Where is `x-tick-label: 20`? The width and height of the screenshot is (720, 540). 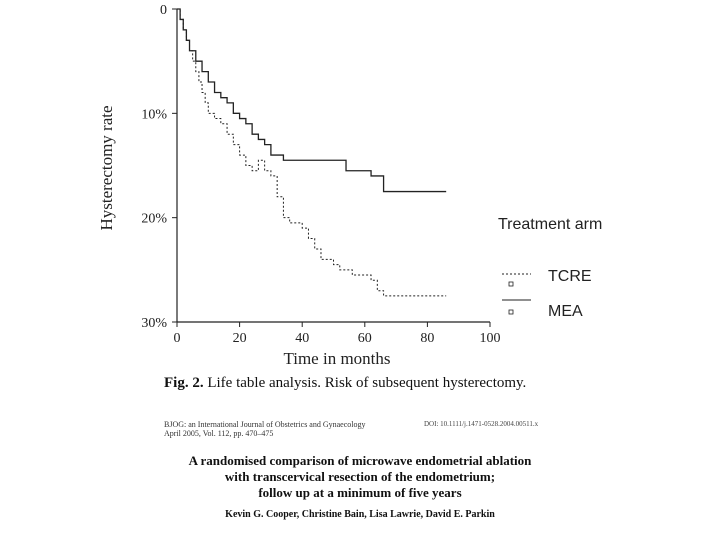
x-tick-label: 20 is located at coordinates (240, 338).